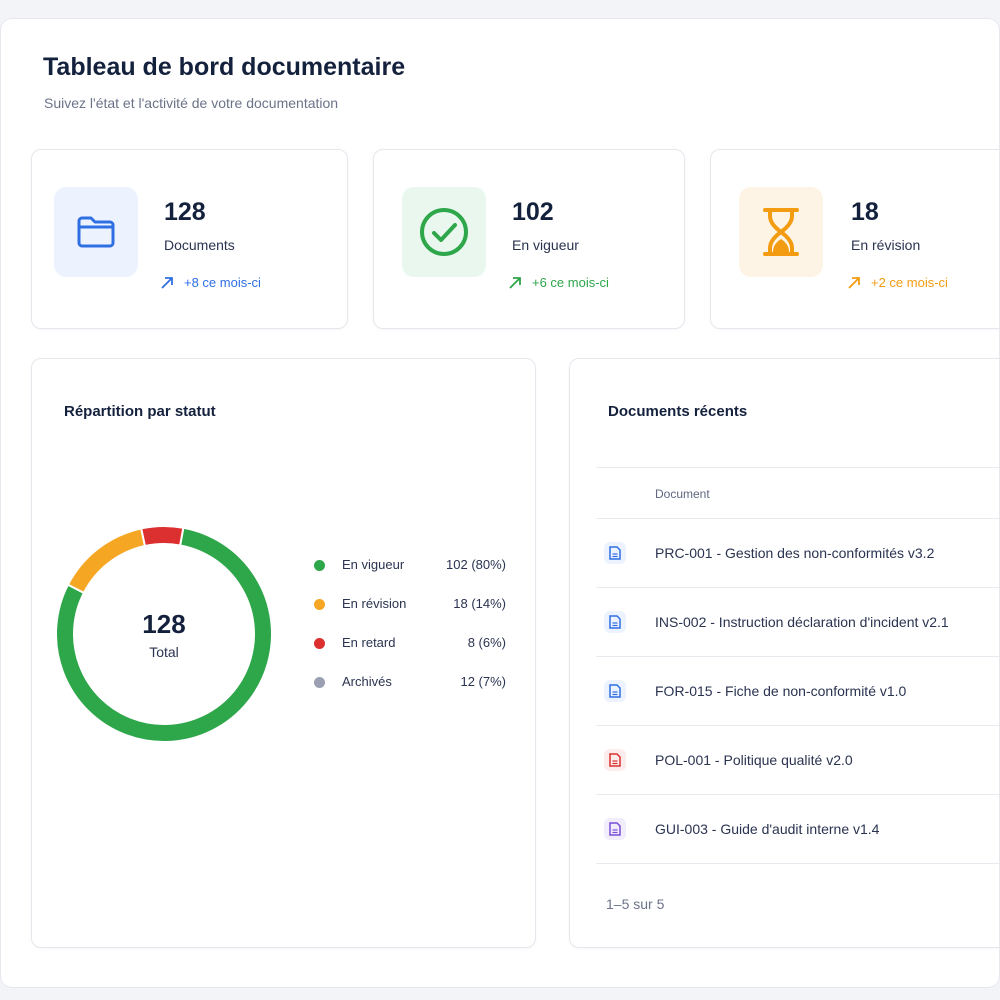 This screenshot has height=1000, width=1000. Describe the element at coordinates (369, 642) in the screenshot. I see `legend-label: En retard` at that location.